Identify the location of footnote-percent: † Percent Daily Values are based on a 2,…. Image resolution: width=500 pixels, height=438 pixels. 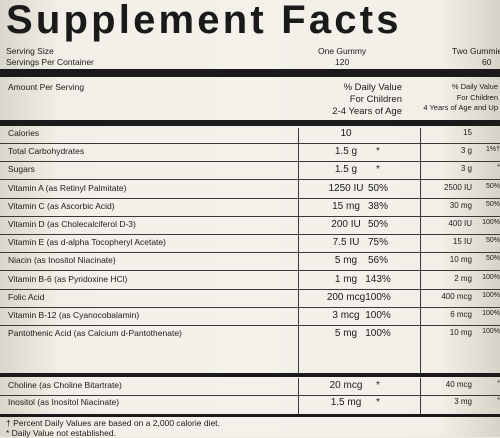
(113, 423).